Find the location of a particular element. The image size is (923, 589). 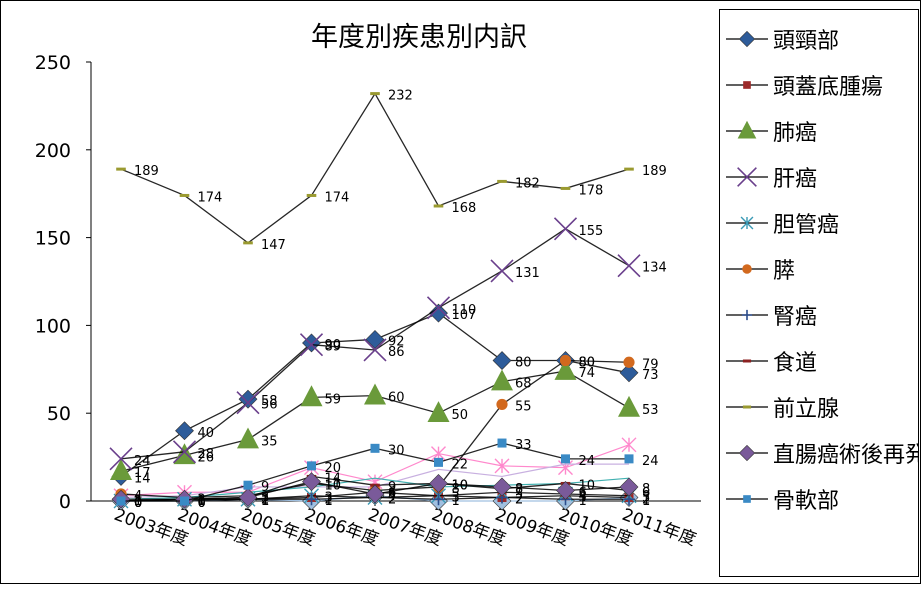

data-label: 50 is located at coordinates (460, 415).